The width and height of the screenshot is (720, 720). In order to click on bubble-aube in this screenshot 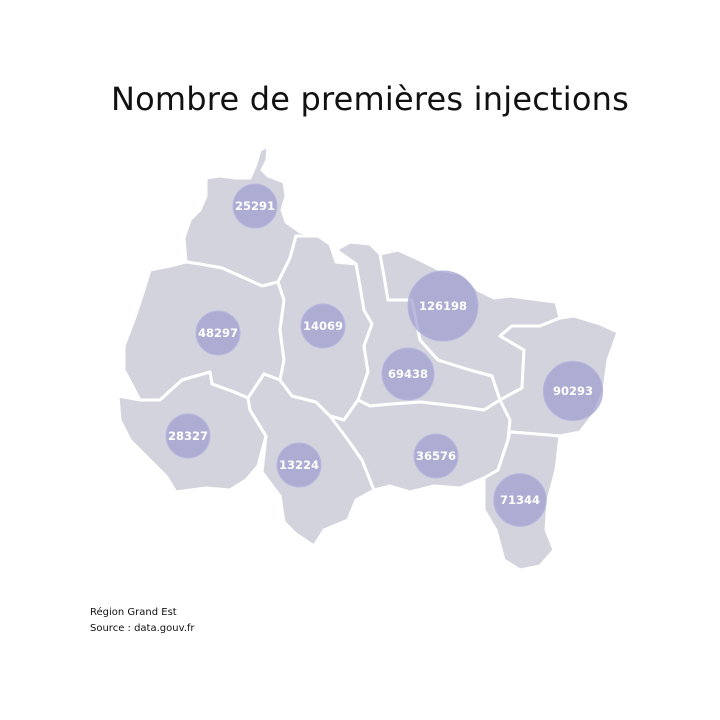, I will do `click(188, 436)`.